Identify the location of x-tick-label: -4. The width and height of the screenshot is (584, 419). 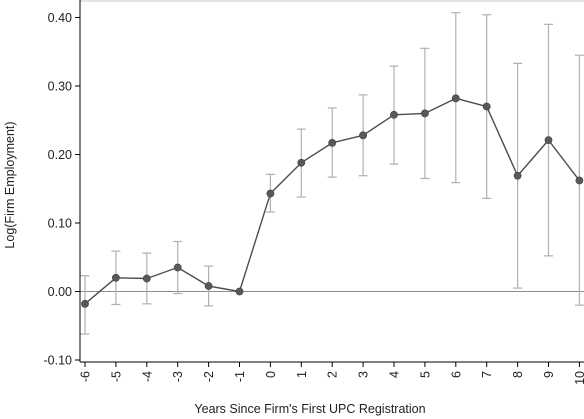
(147, 376).